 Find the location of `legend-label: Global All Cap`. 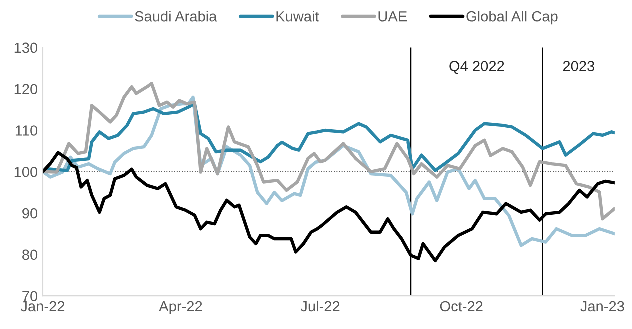

legend-label: Global All Cap is located at coordinates (512, 18).